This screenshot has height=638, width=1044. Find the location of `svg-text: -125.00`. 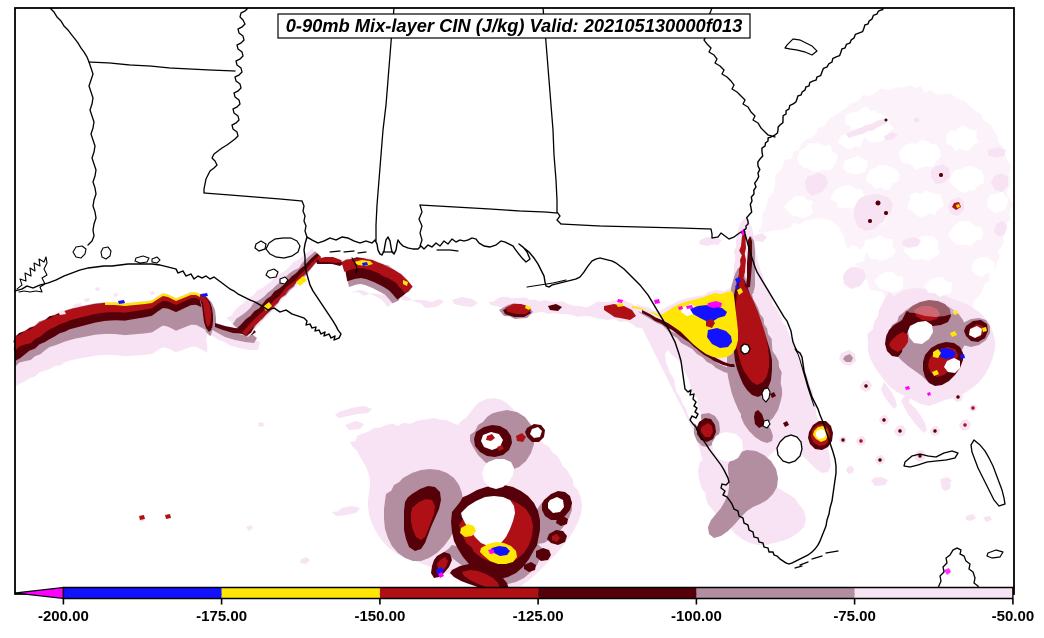

svg-text: -125.00 is located at coordinates (538, 616).